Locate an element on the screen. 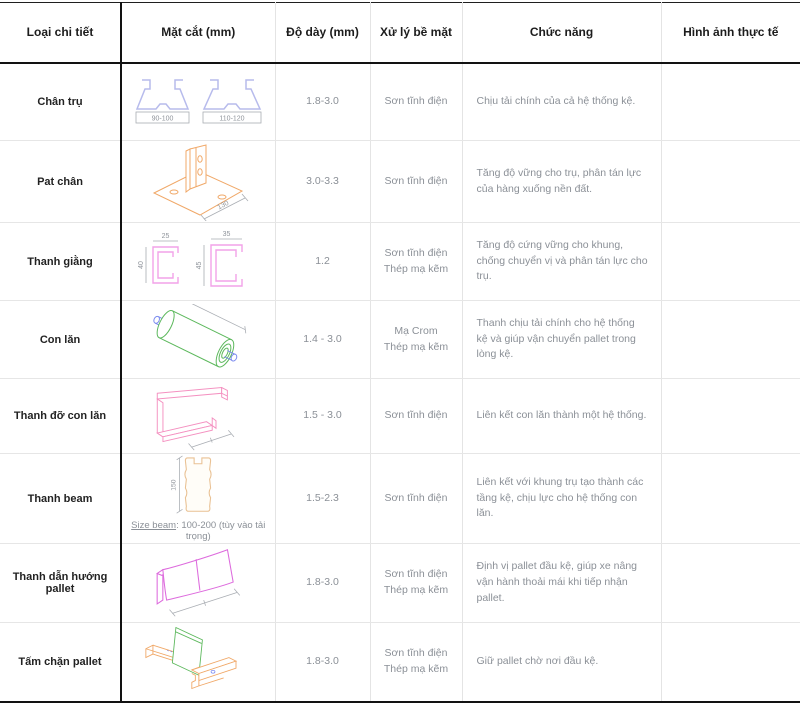  pat-chan-drawing: 130 is located at coordinates (201, 182).